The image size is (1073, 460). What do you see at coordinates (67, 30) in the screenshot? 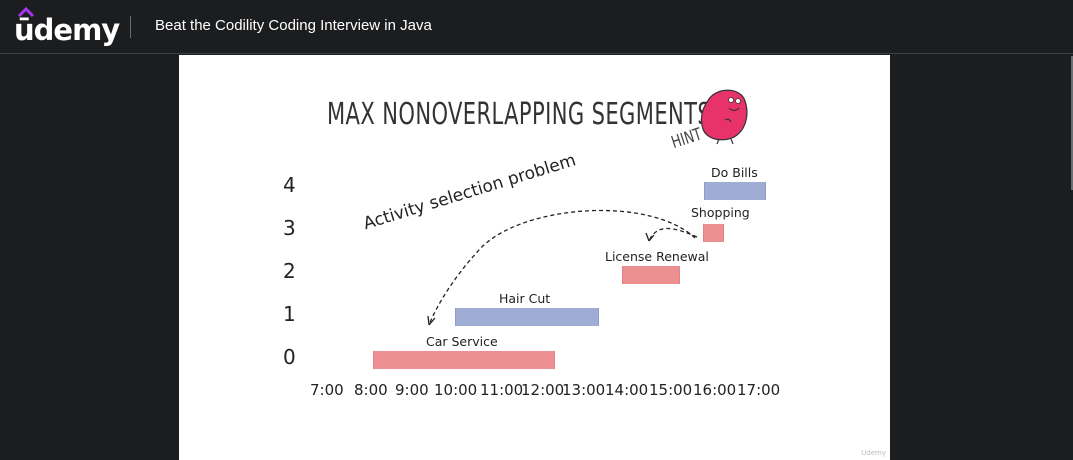
I see `brand-name: ūdemy` at bounding box center [67, 30].